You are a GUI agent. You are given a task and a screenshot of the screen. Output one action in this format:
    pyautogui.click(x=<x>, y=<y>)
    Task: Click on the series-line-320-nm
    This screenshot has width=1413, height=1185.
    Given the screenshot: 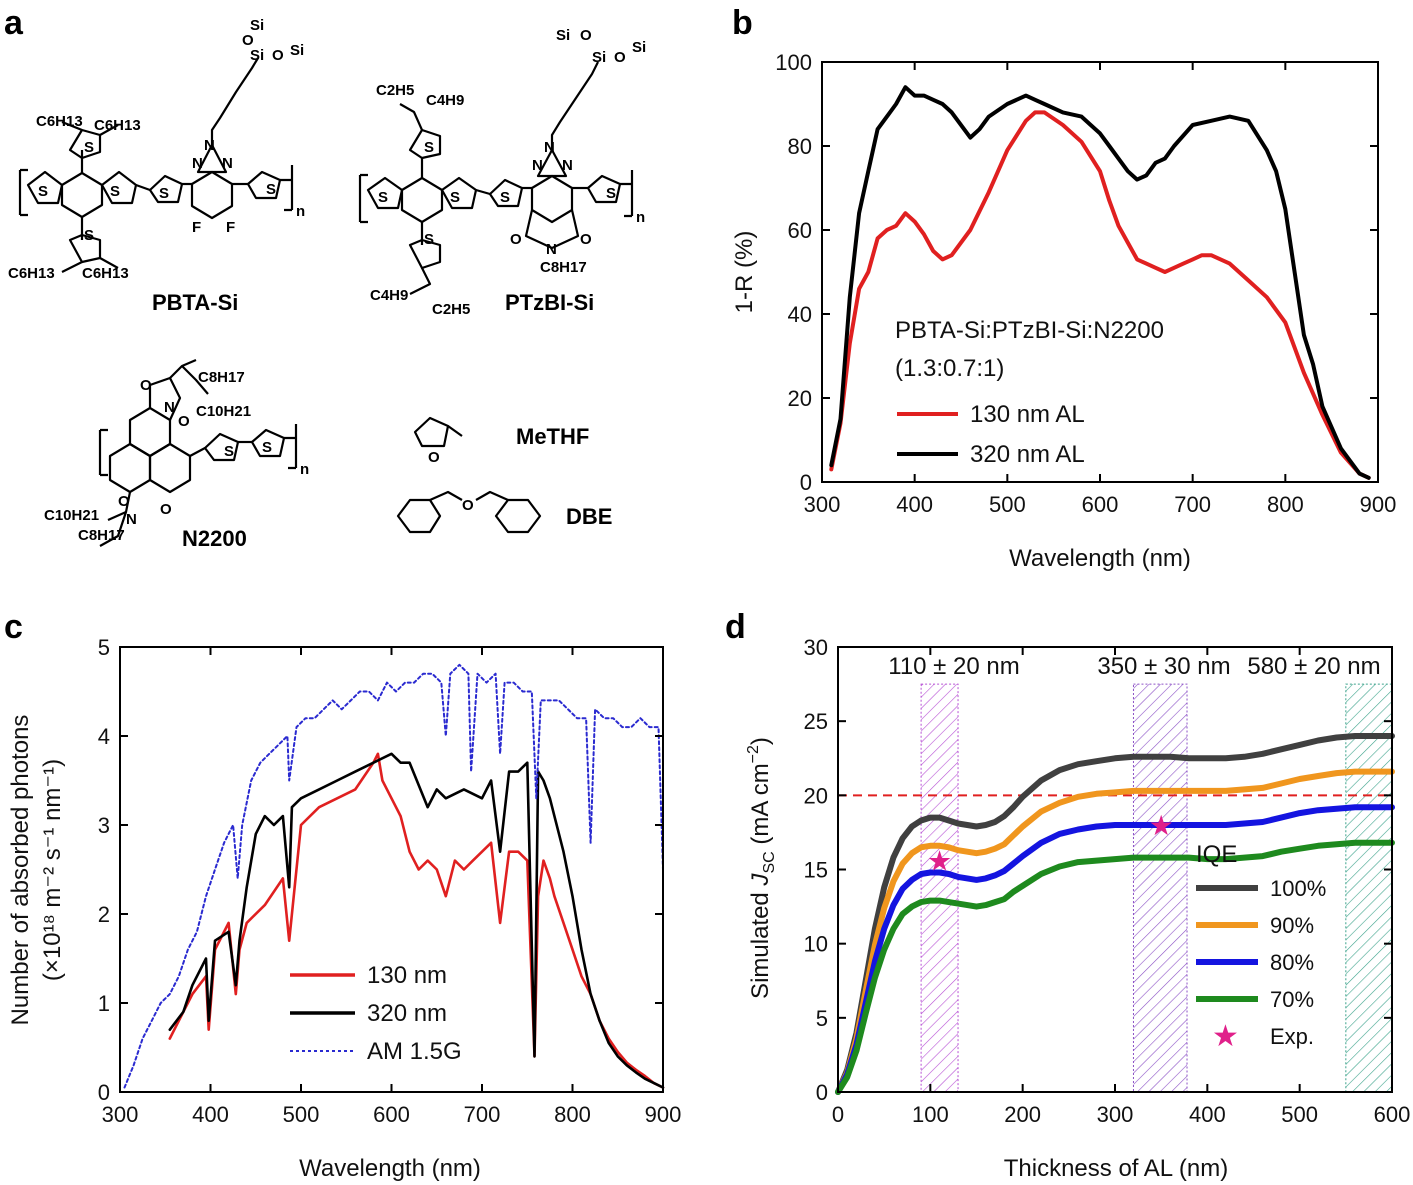 What is the action you would take?
    pyautogui.click(x=416, y=920)
    